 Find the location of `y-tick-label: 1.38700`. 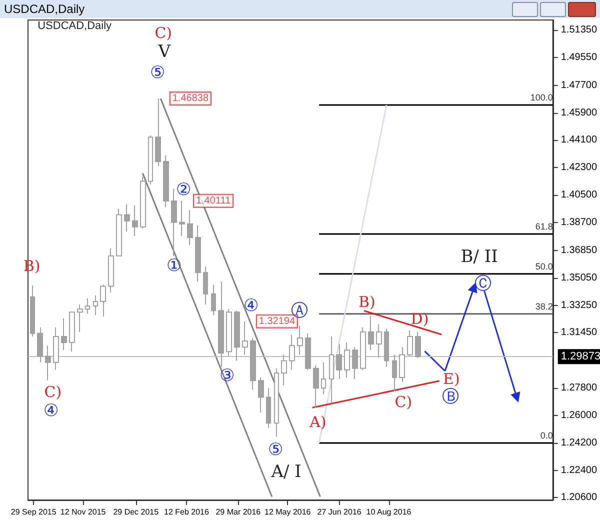

y-tick-label: 1.38700 is located at coordinates (579, 222).